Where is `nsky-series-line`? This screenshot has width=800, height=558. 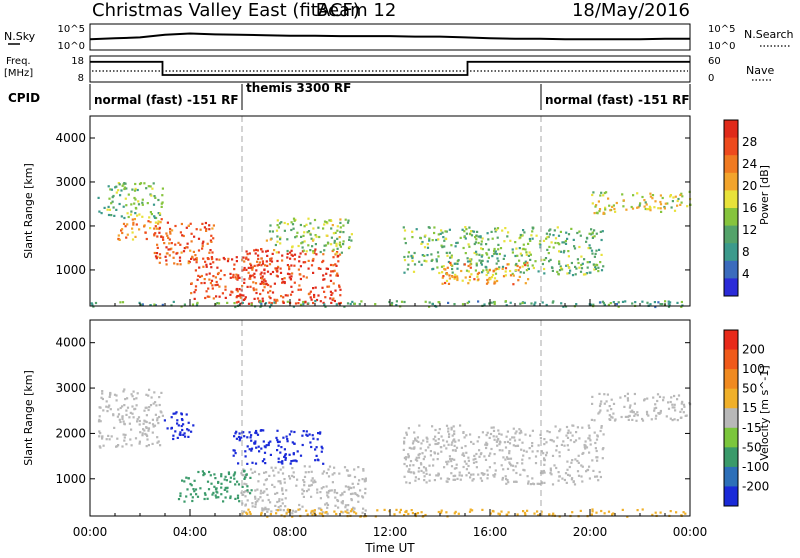
nsky-series-line is located at coordinates (389, 36).